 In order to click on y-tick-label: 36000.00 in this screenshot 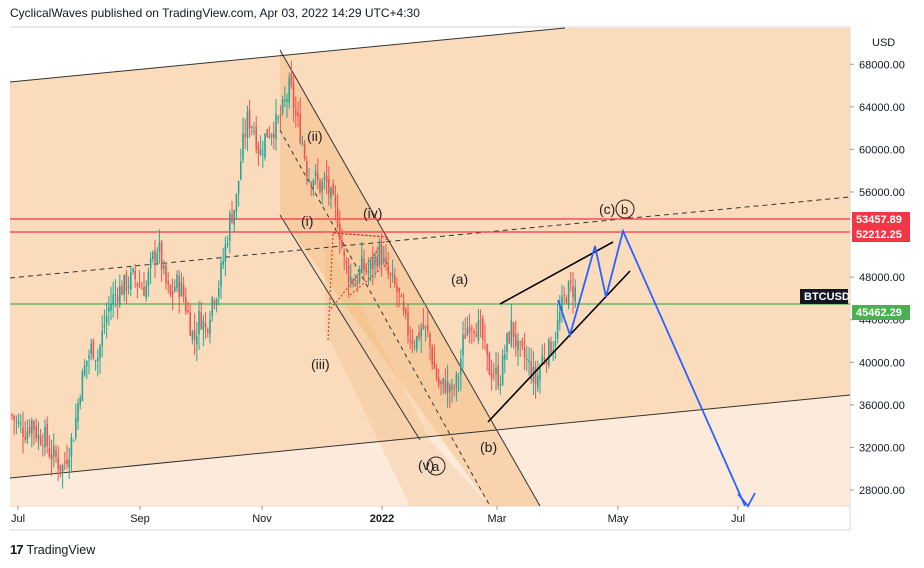, I will do `click(882, 406)`.